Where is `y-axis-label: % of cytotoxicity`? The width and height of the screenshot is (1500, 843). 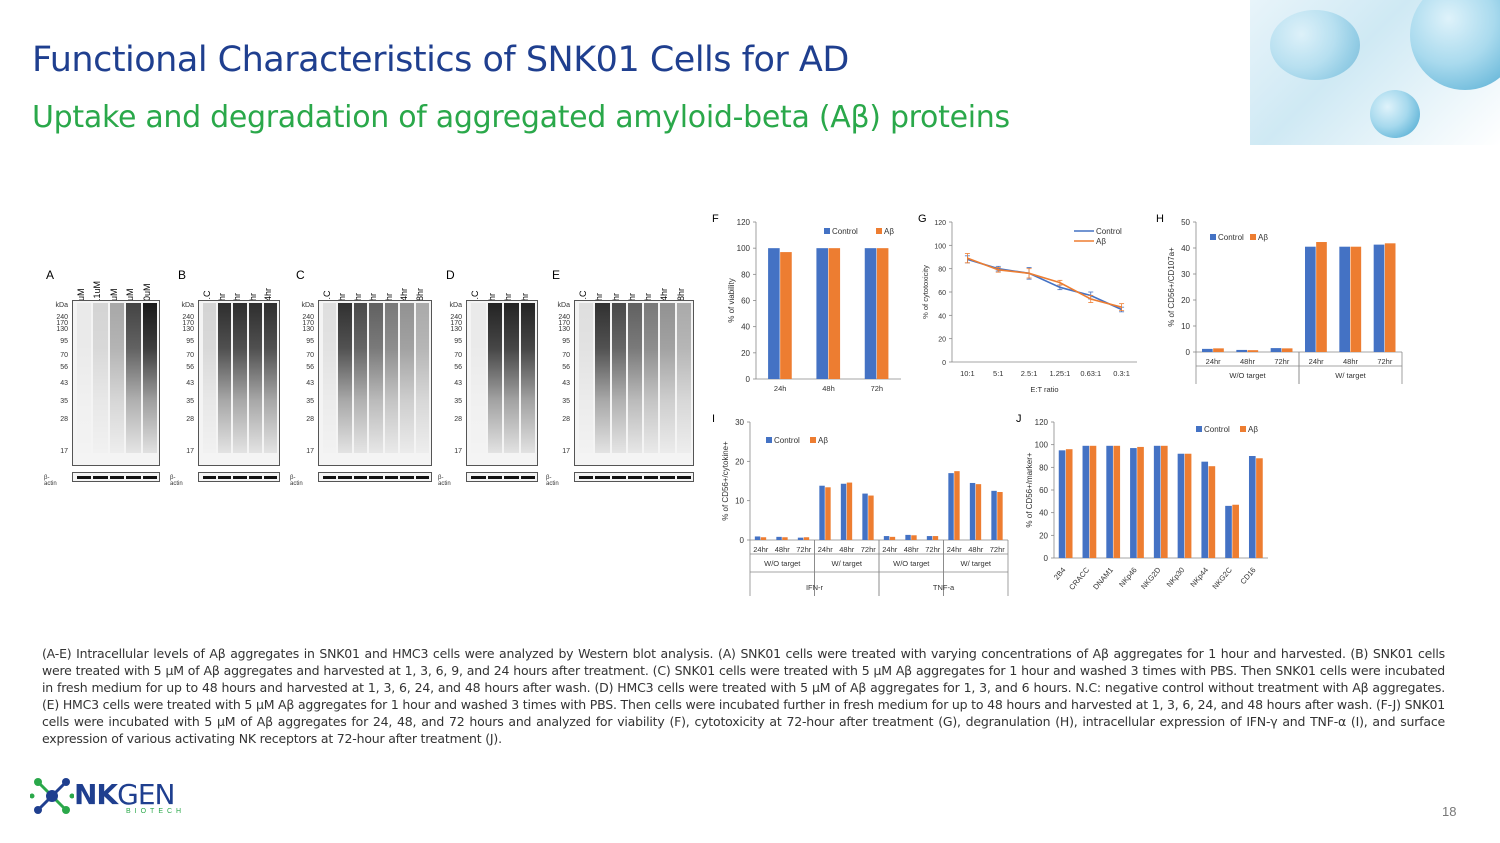 y-axis-label: % of cytotoxicity is located at coordinates (925, 292).